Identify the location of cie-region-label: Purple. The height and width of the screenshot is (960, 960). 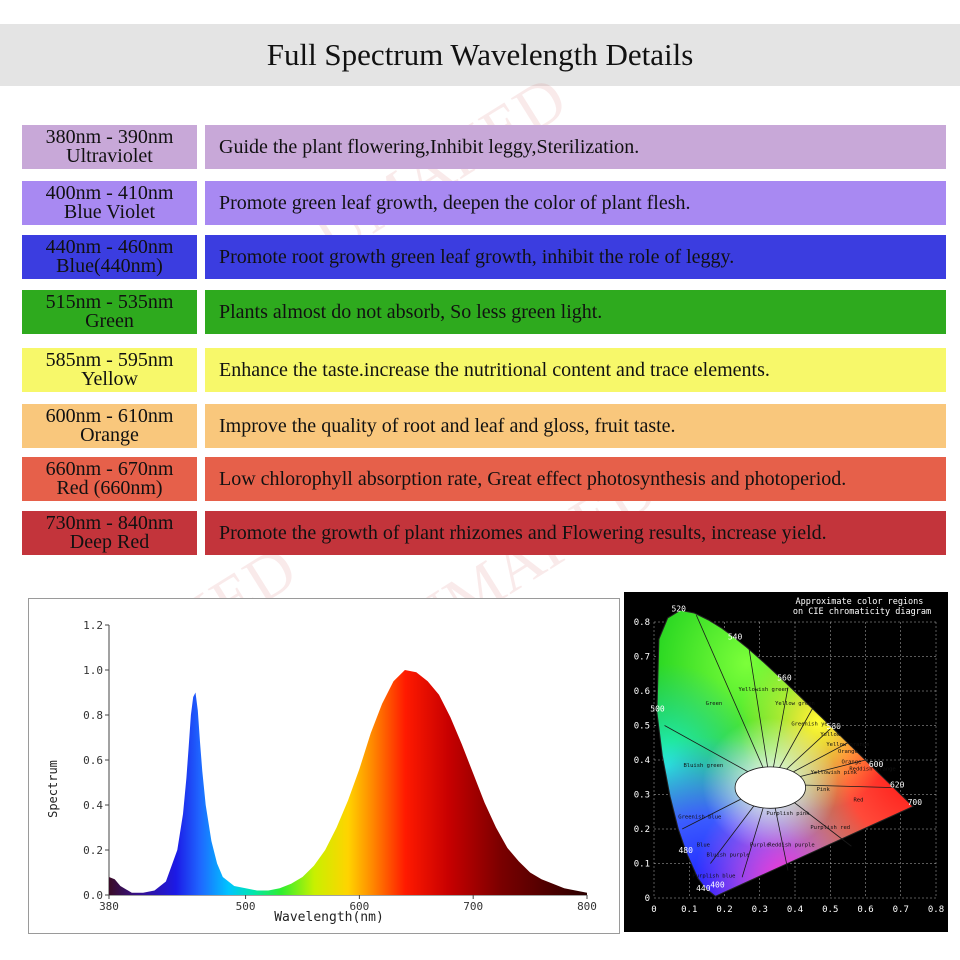
(760, 845).